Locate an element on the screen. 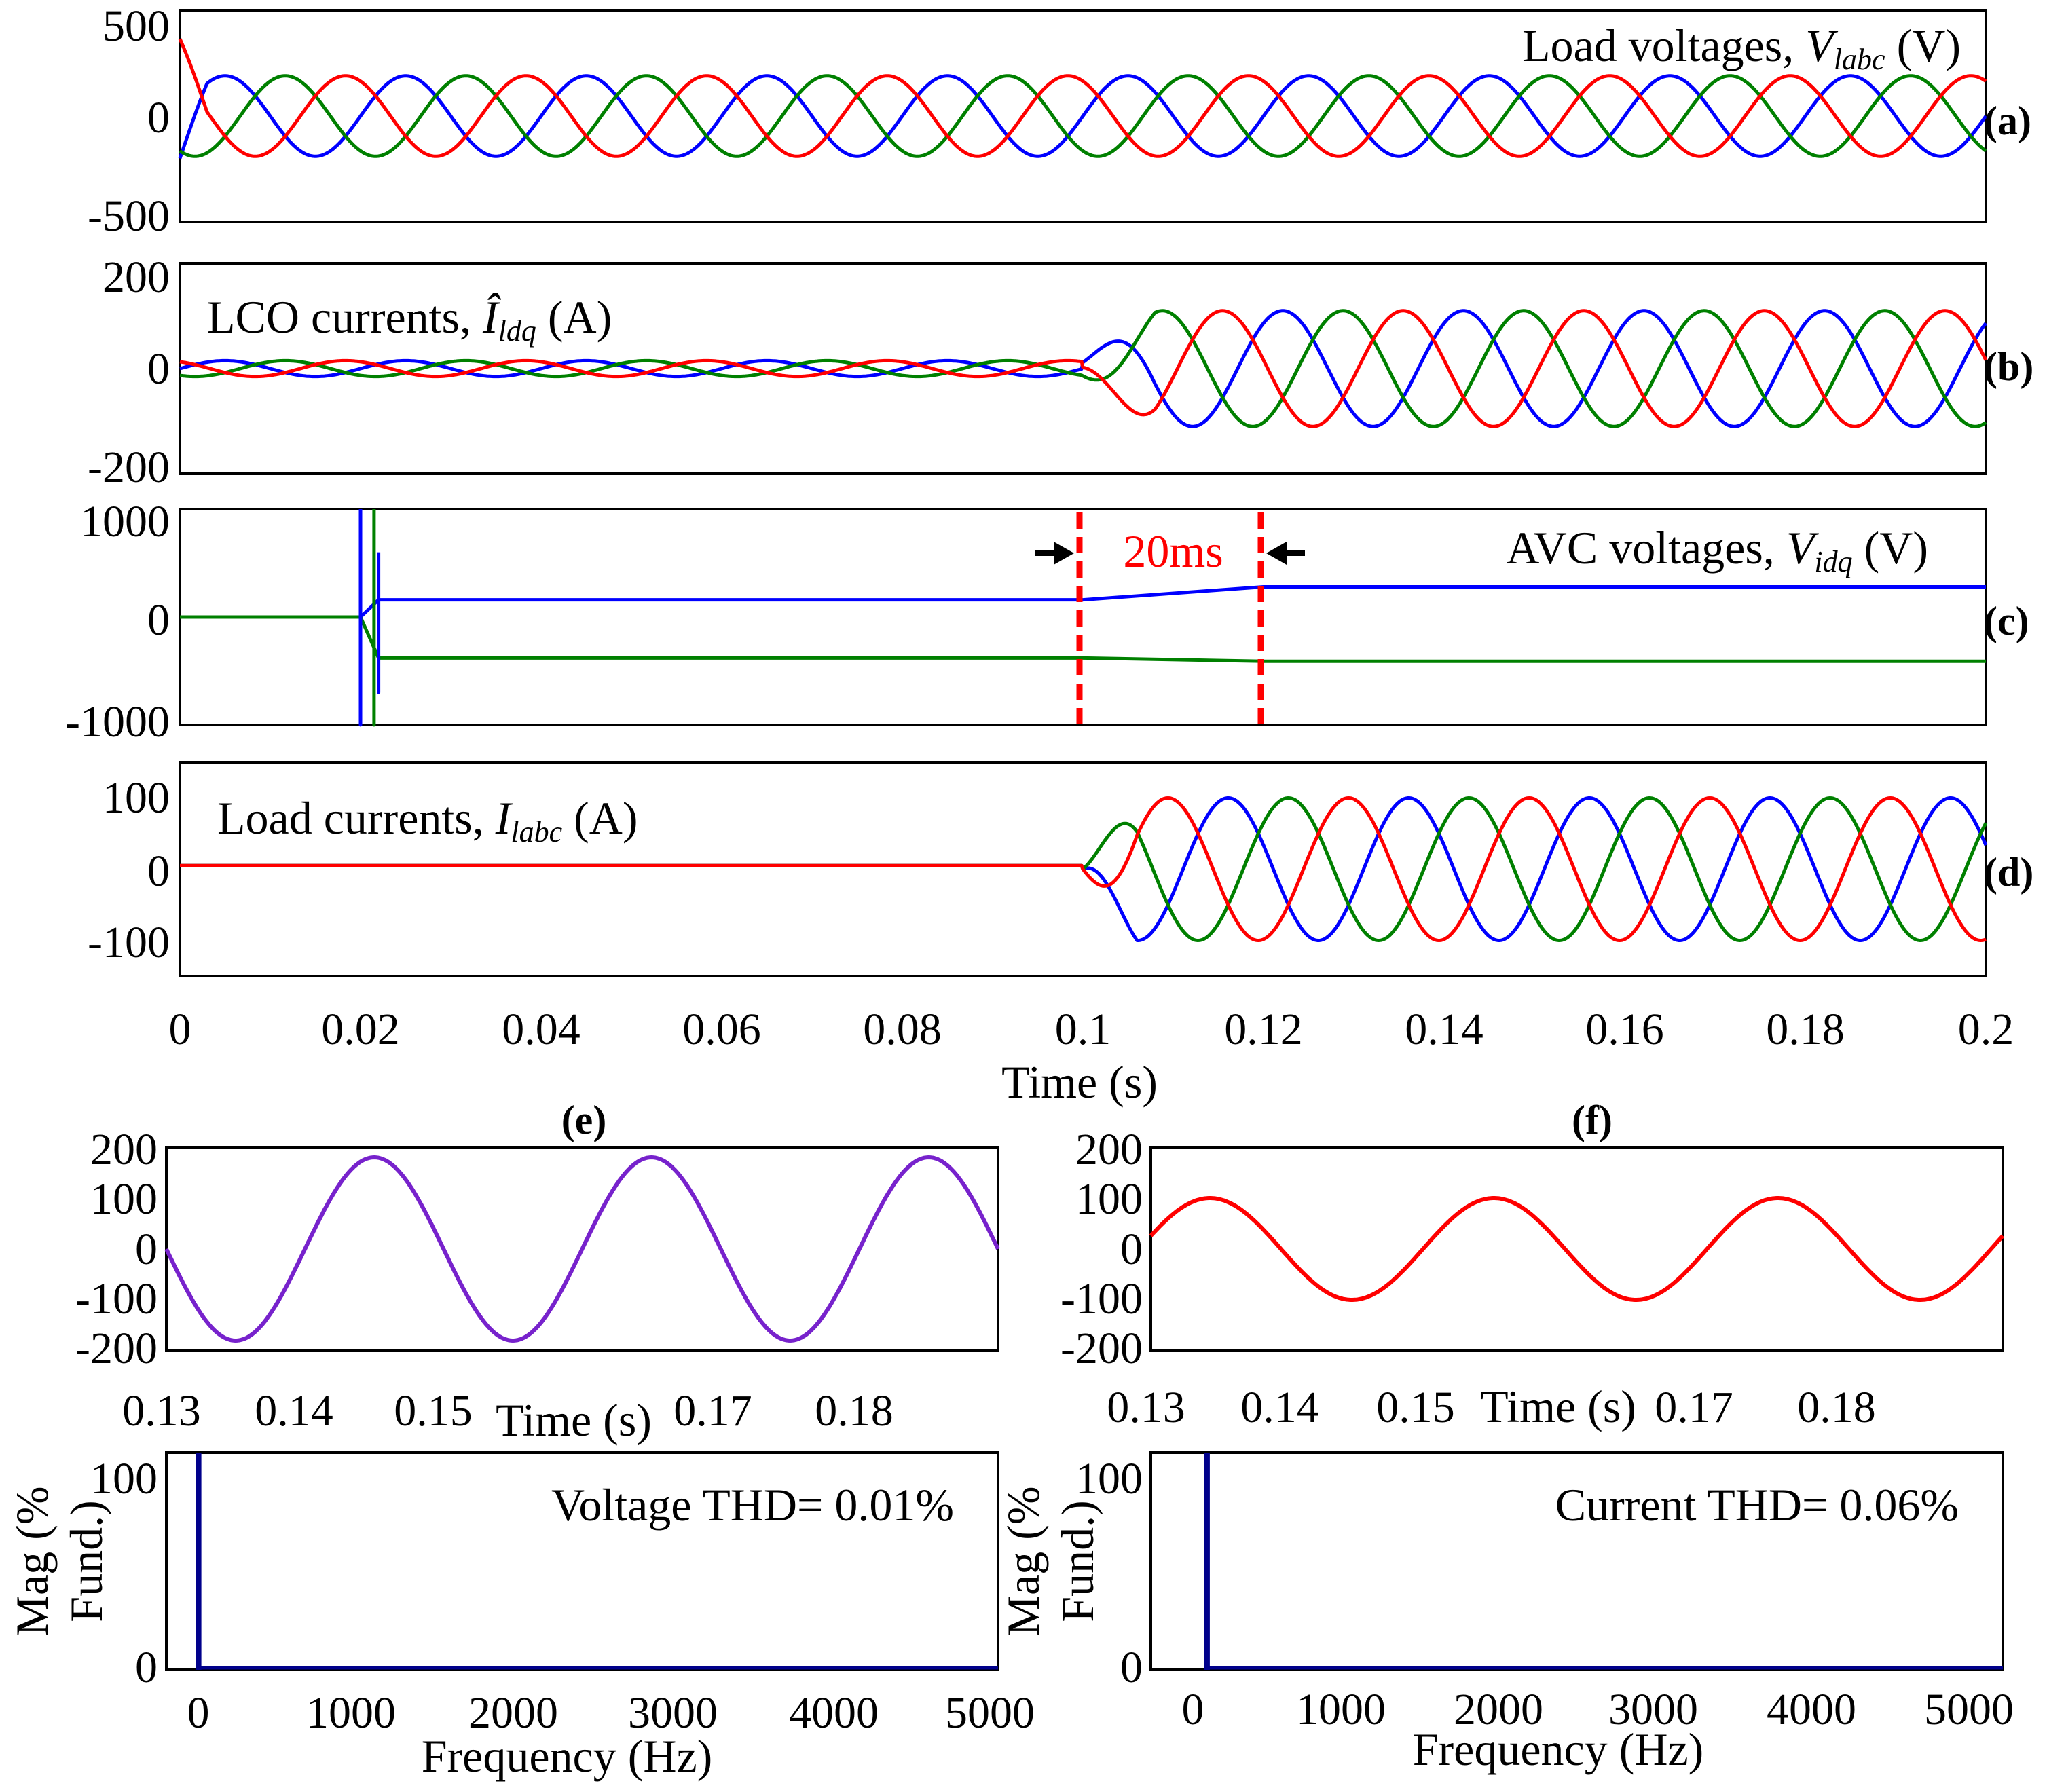 This screenshot has width=2047, height=1792. panel-d-ytick: 100 is located at coordinates (136, 798).